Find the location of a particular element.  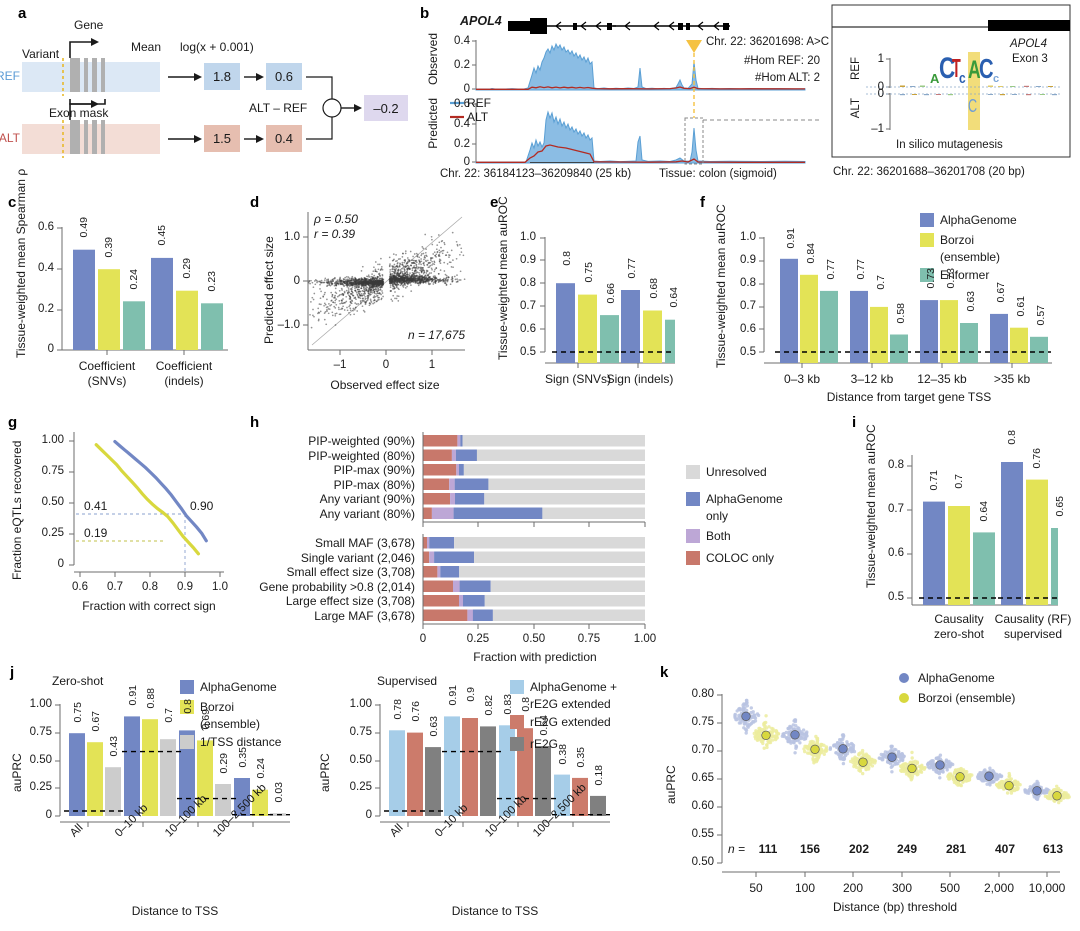

panel-k-xtick-0: 50 is located at coordinates (756, 888).